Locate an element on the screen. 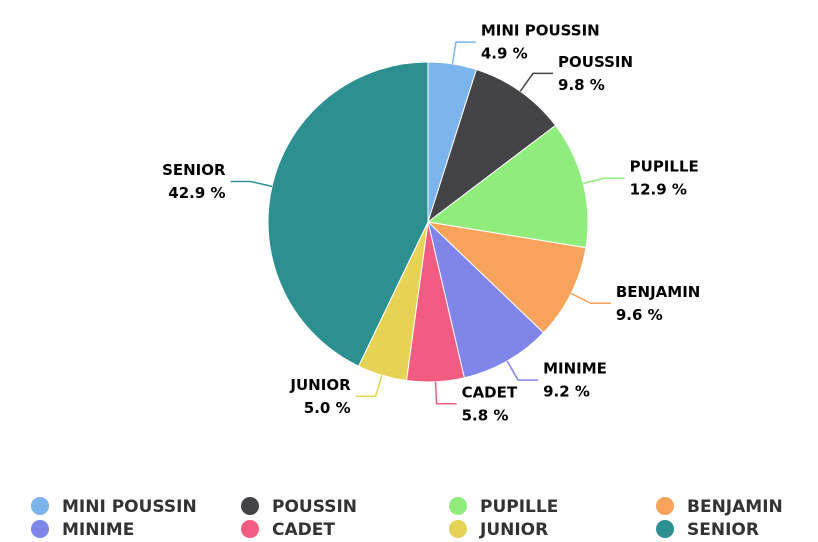  slice-value: 5.8 % is located at coordinates (485, 415).